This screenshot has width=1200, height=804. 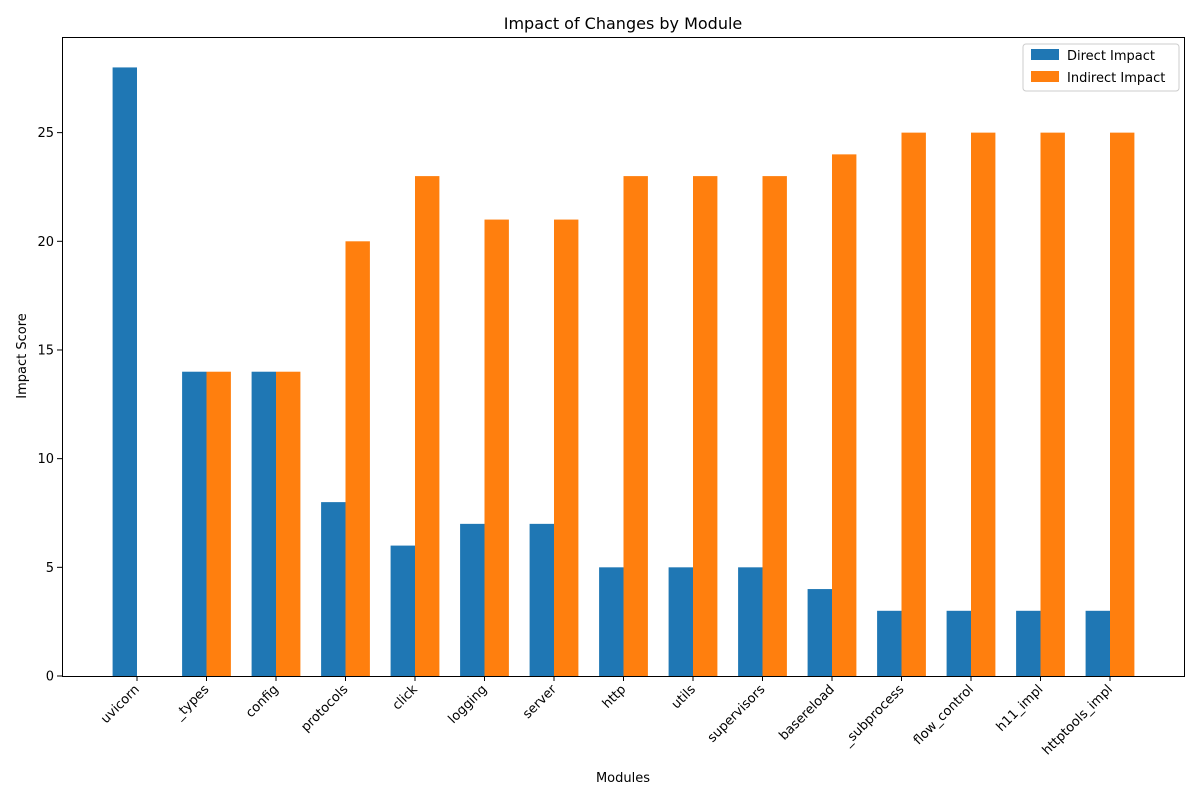 What do you see at coordinates (333, 589) in the screenshot?
I see `bar-direct-impact-protocols` at bounding box center [333, 589].